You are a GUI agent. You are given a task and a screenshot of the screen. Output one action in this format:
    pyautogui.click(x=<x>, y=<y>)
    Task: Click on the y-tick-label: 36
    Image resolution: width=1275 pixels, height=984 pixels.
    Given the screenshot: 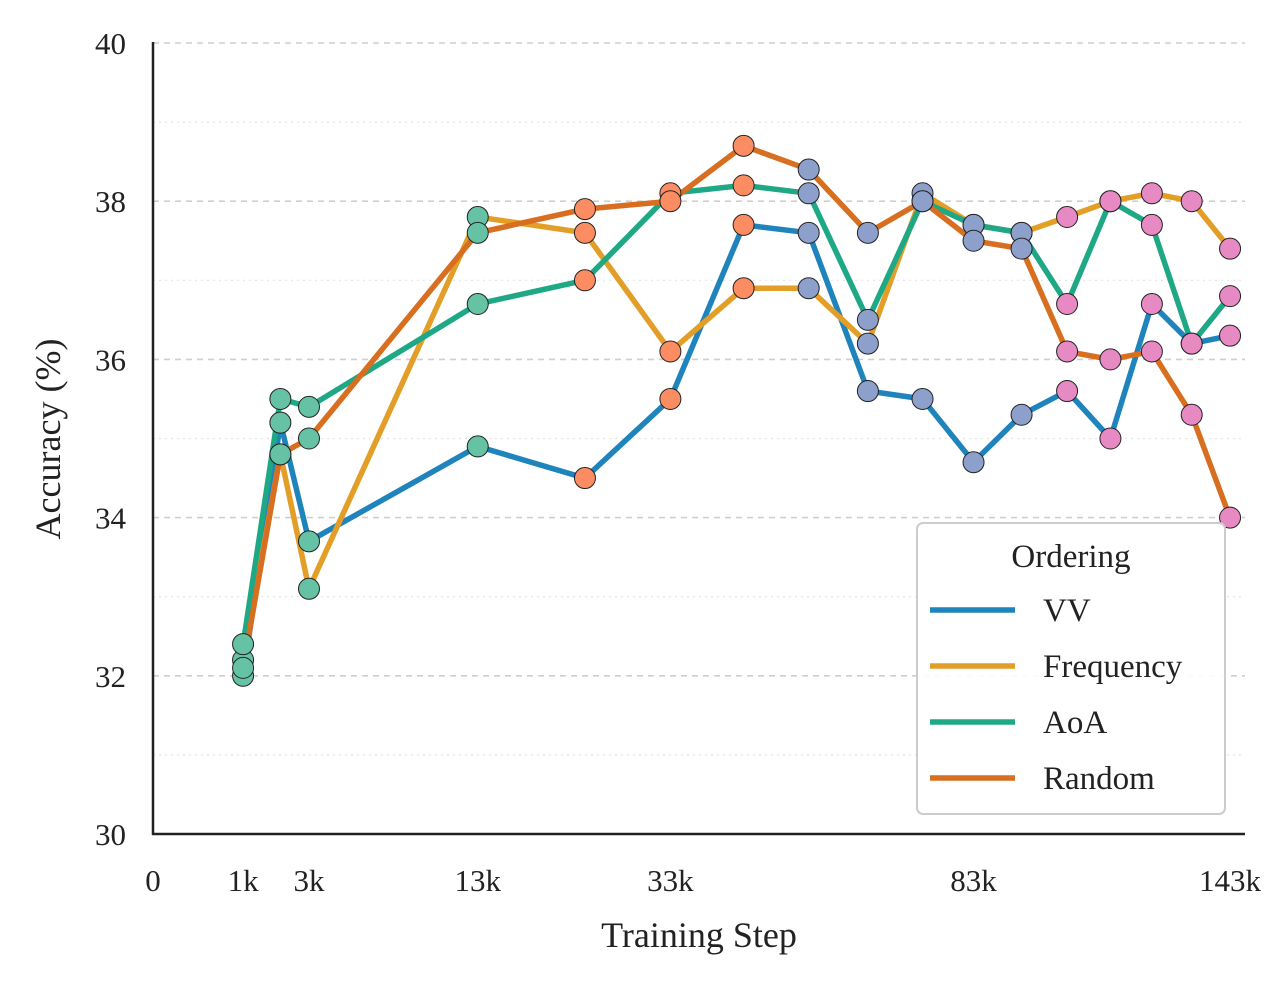 What is the action you would take?
    pyautogui.click(x=110, y=359)
    